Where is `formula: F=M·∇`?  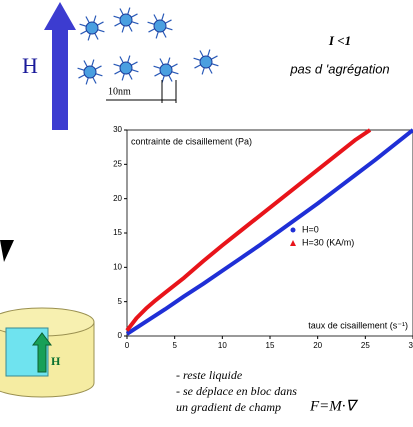 formula: F=M·∇ is located at coordinates (334, 406).